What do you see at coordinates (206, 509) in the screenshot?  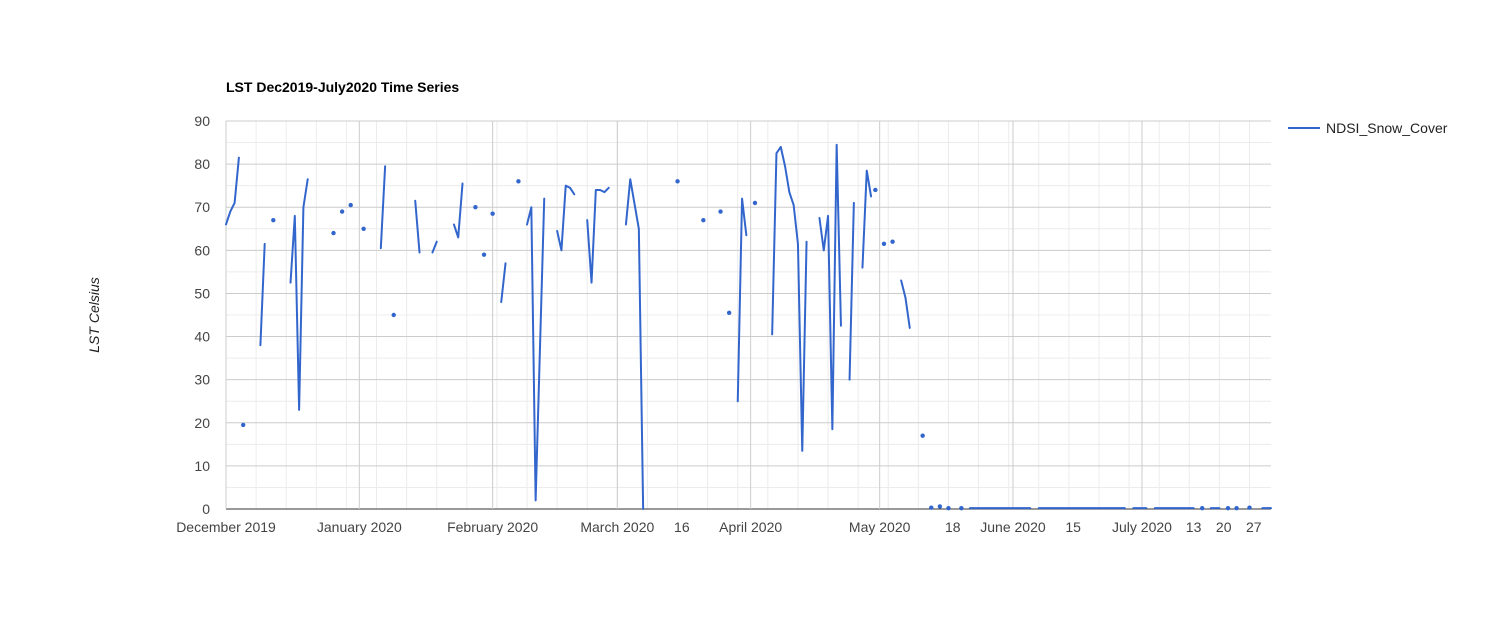 I see `y-tick-label: 0` at bounding box center [206, 509].